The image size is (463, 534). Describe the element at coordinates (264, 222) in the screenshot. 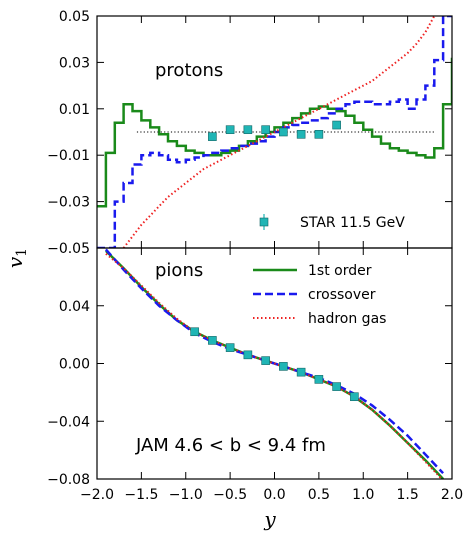

I see `legend-star-marker` at that location.